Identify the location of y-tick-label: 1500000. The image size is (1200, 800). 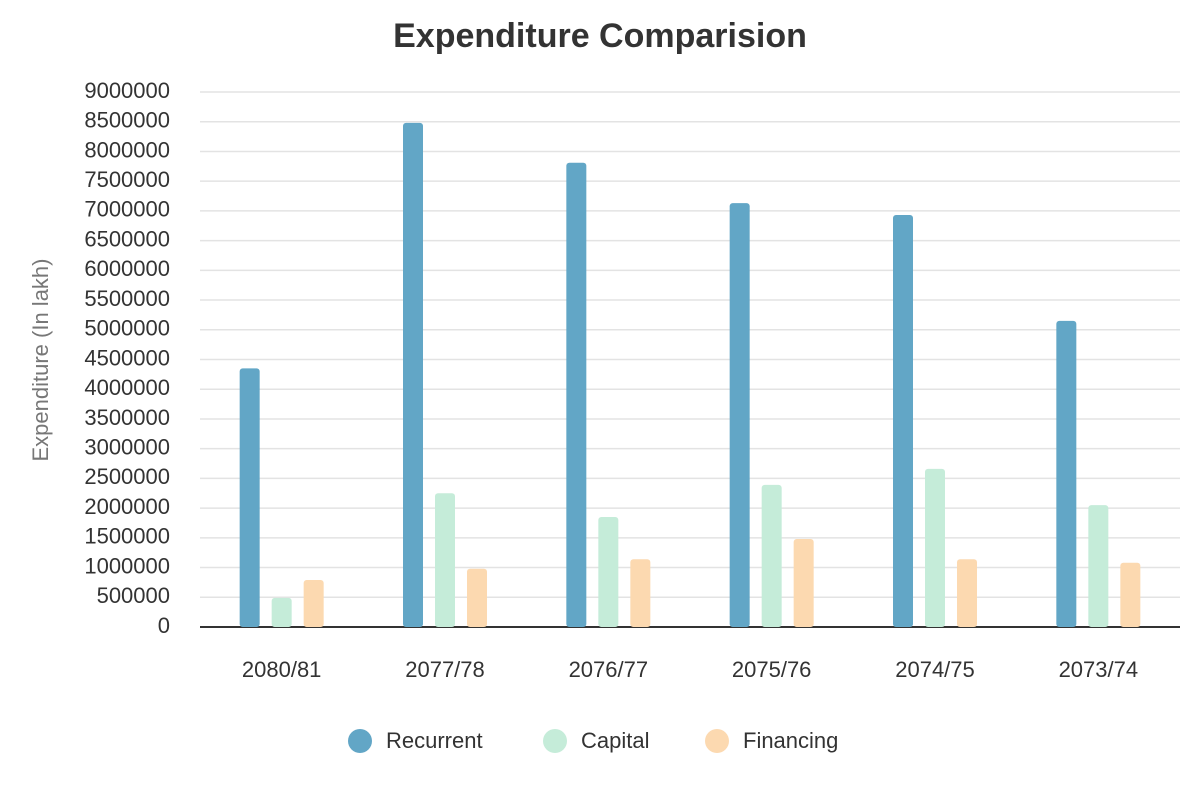
(127, 536).